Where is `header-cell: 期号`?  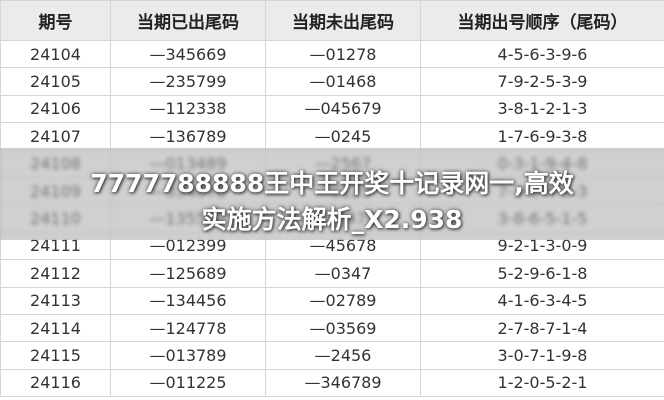
header-cell: 期号 is located at coordinates (55, 20).